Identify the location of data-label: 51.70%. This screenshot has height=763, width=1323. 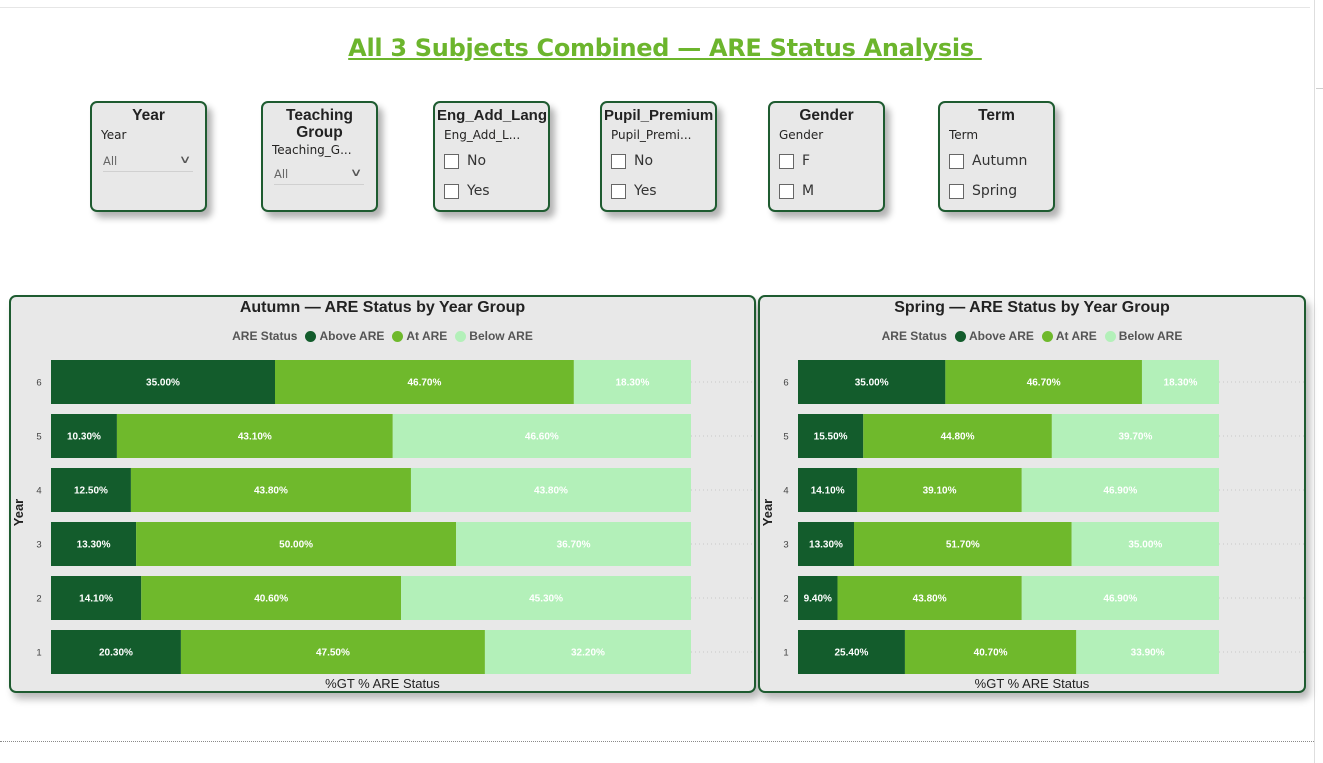
(963, 545).